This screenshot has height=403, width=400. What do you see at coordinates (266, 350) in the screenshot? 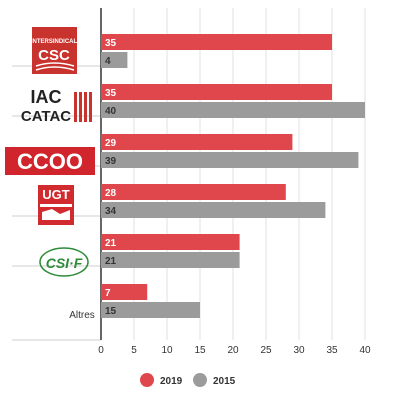
I see `x-tick-label: 25` at bounding box center [266, 350].